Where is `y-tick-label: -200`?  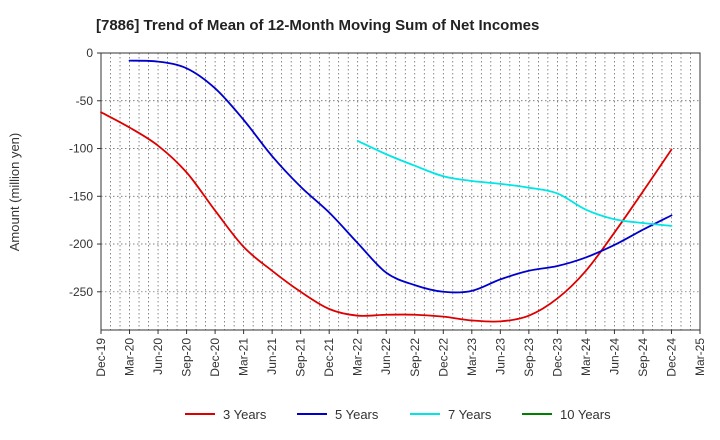 y-tick-label: -200 is located at coordinates (81, 244).